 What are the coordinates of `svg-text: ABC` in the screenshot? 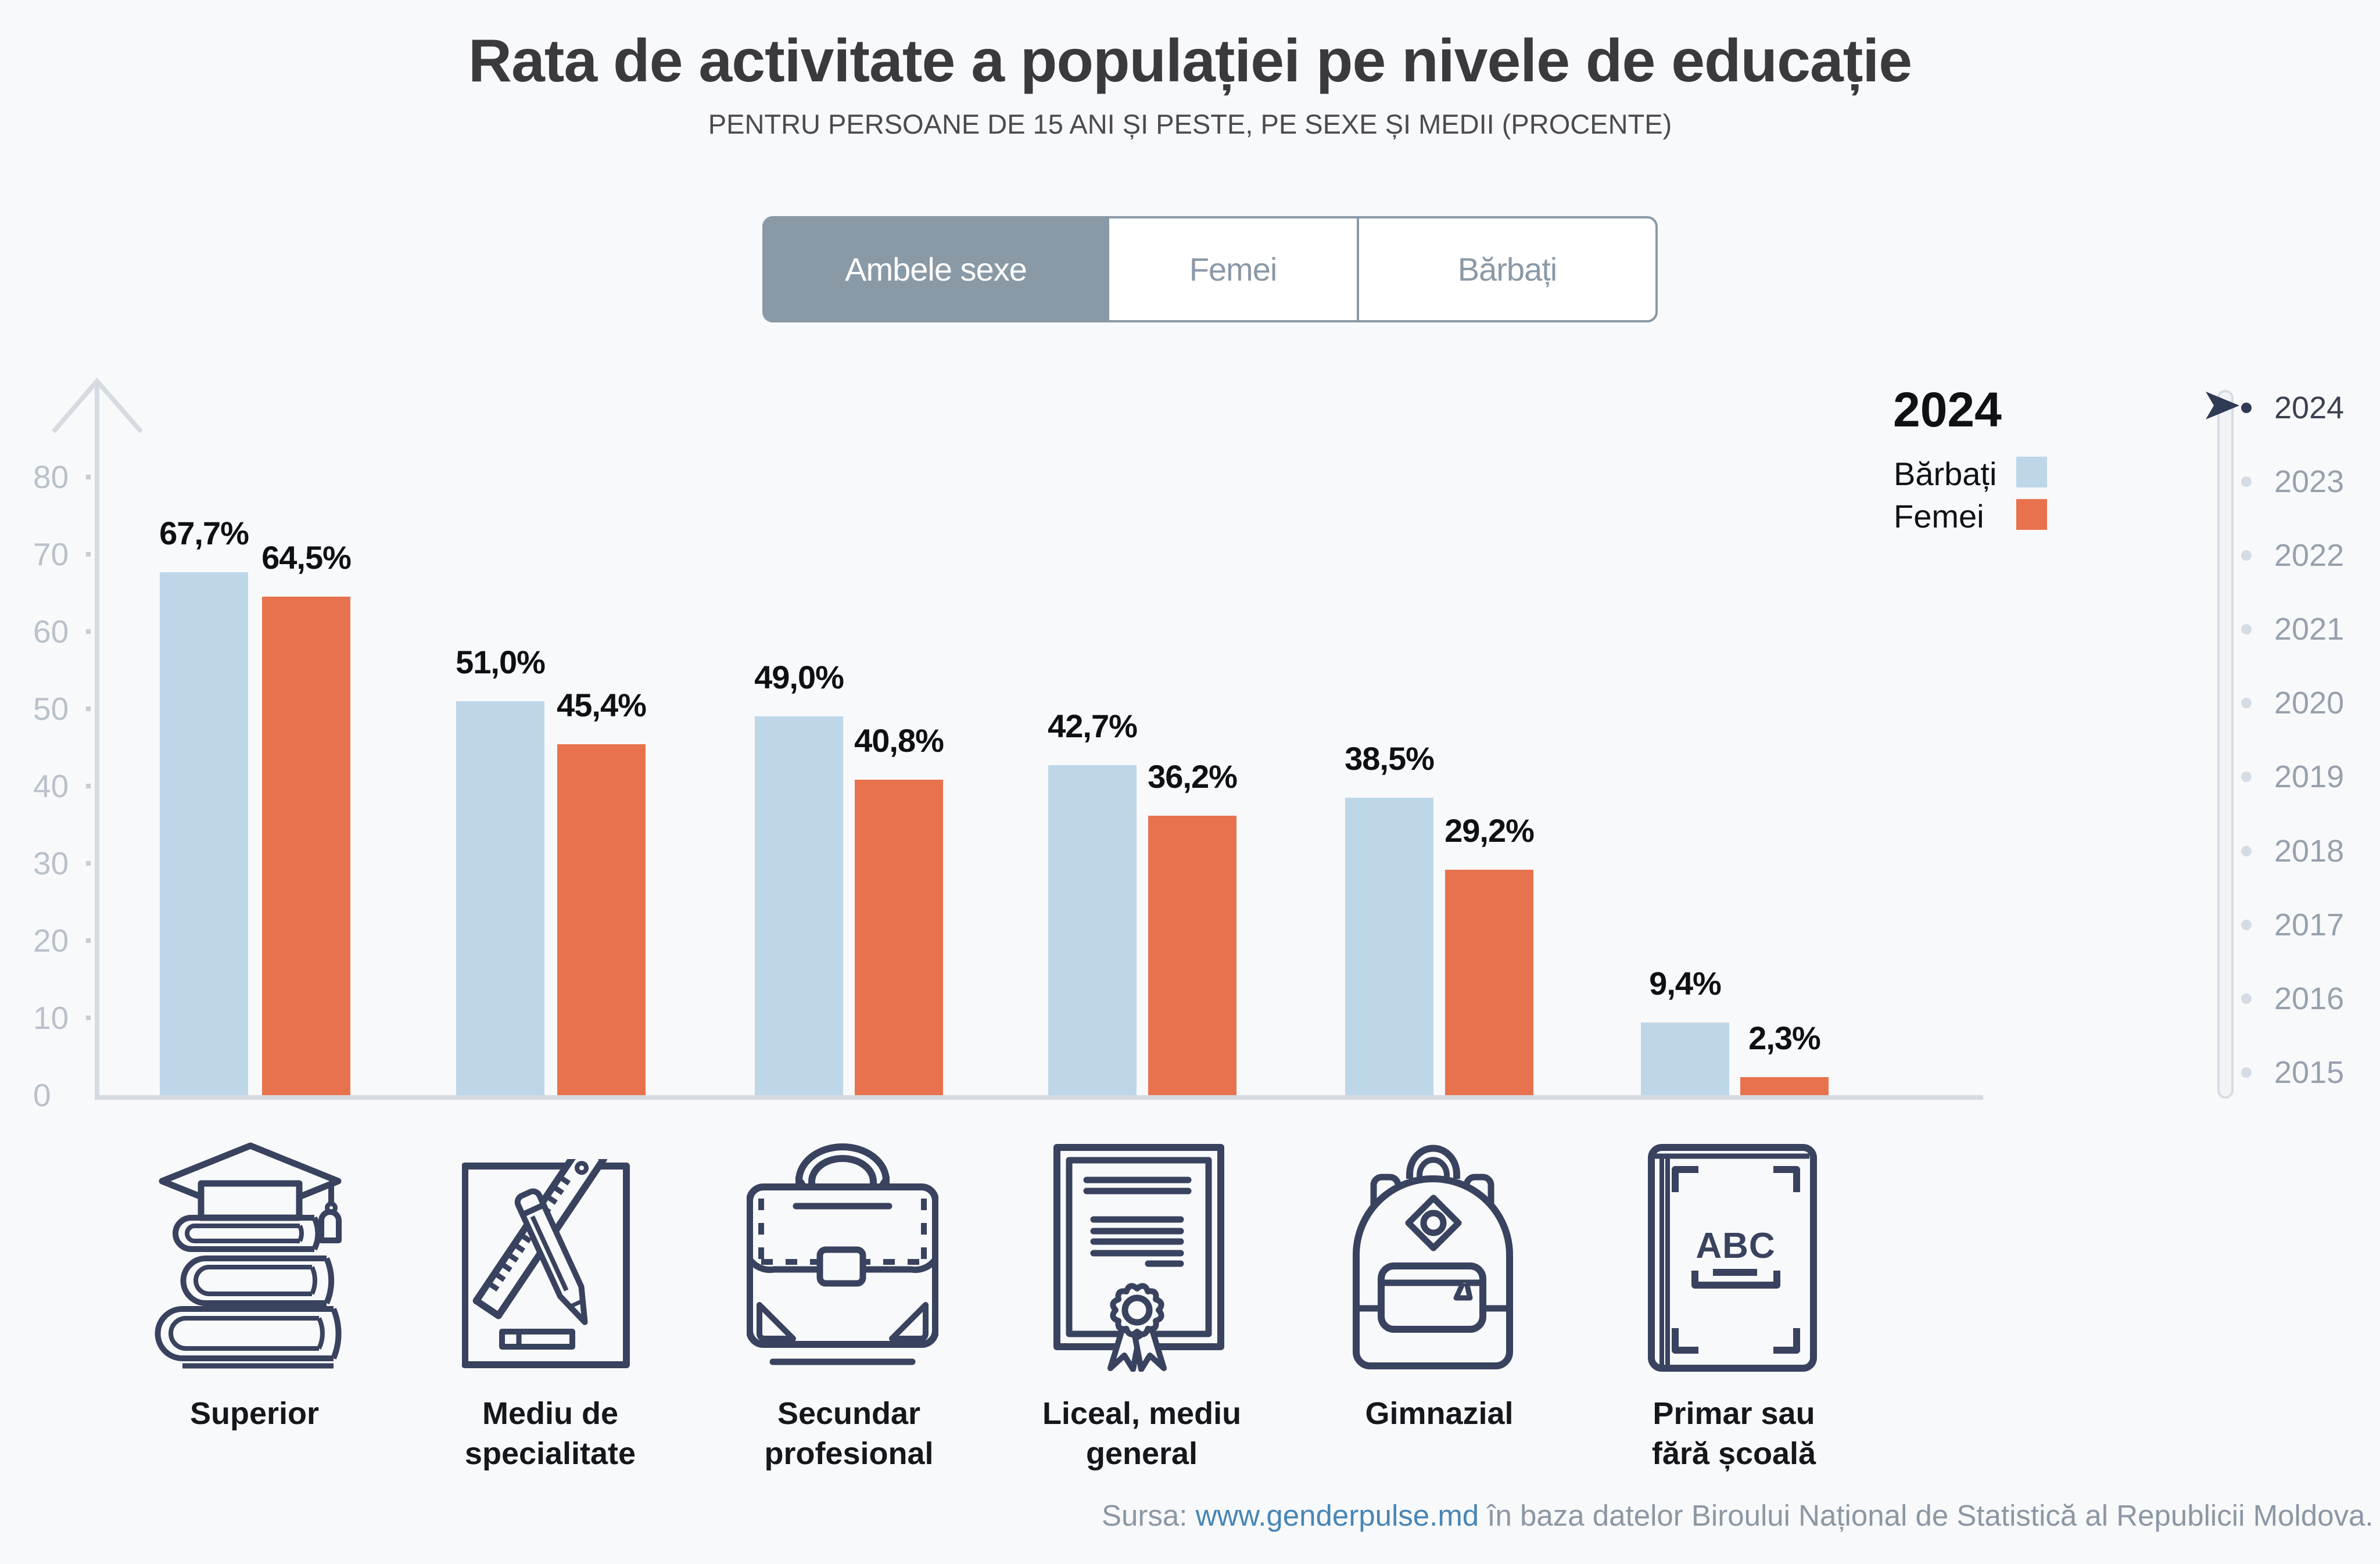 It's located at (1736, 1246).